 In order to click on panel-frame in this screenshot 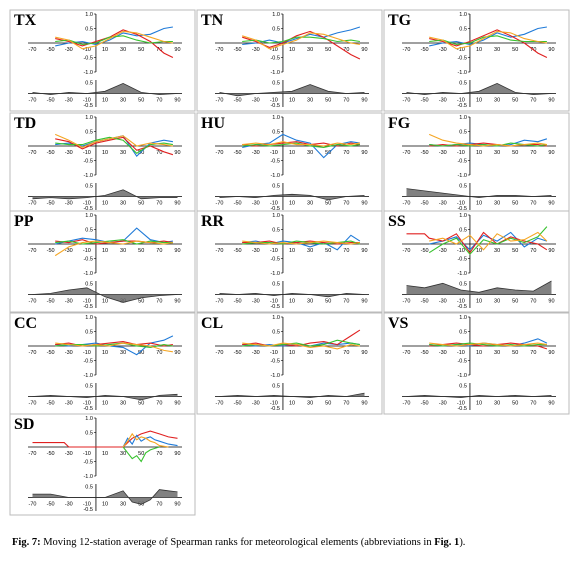, I will do `click(102, 464)`.